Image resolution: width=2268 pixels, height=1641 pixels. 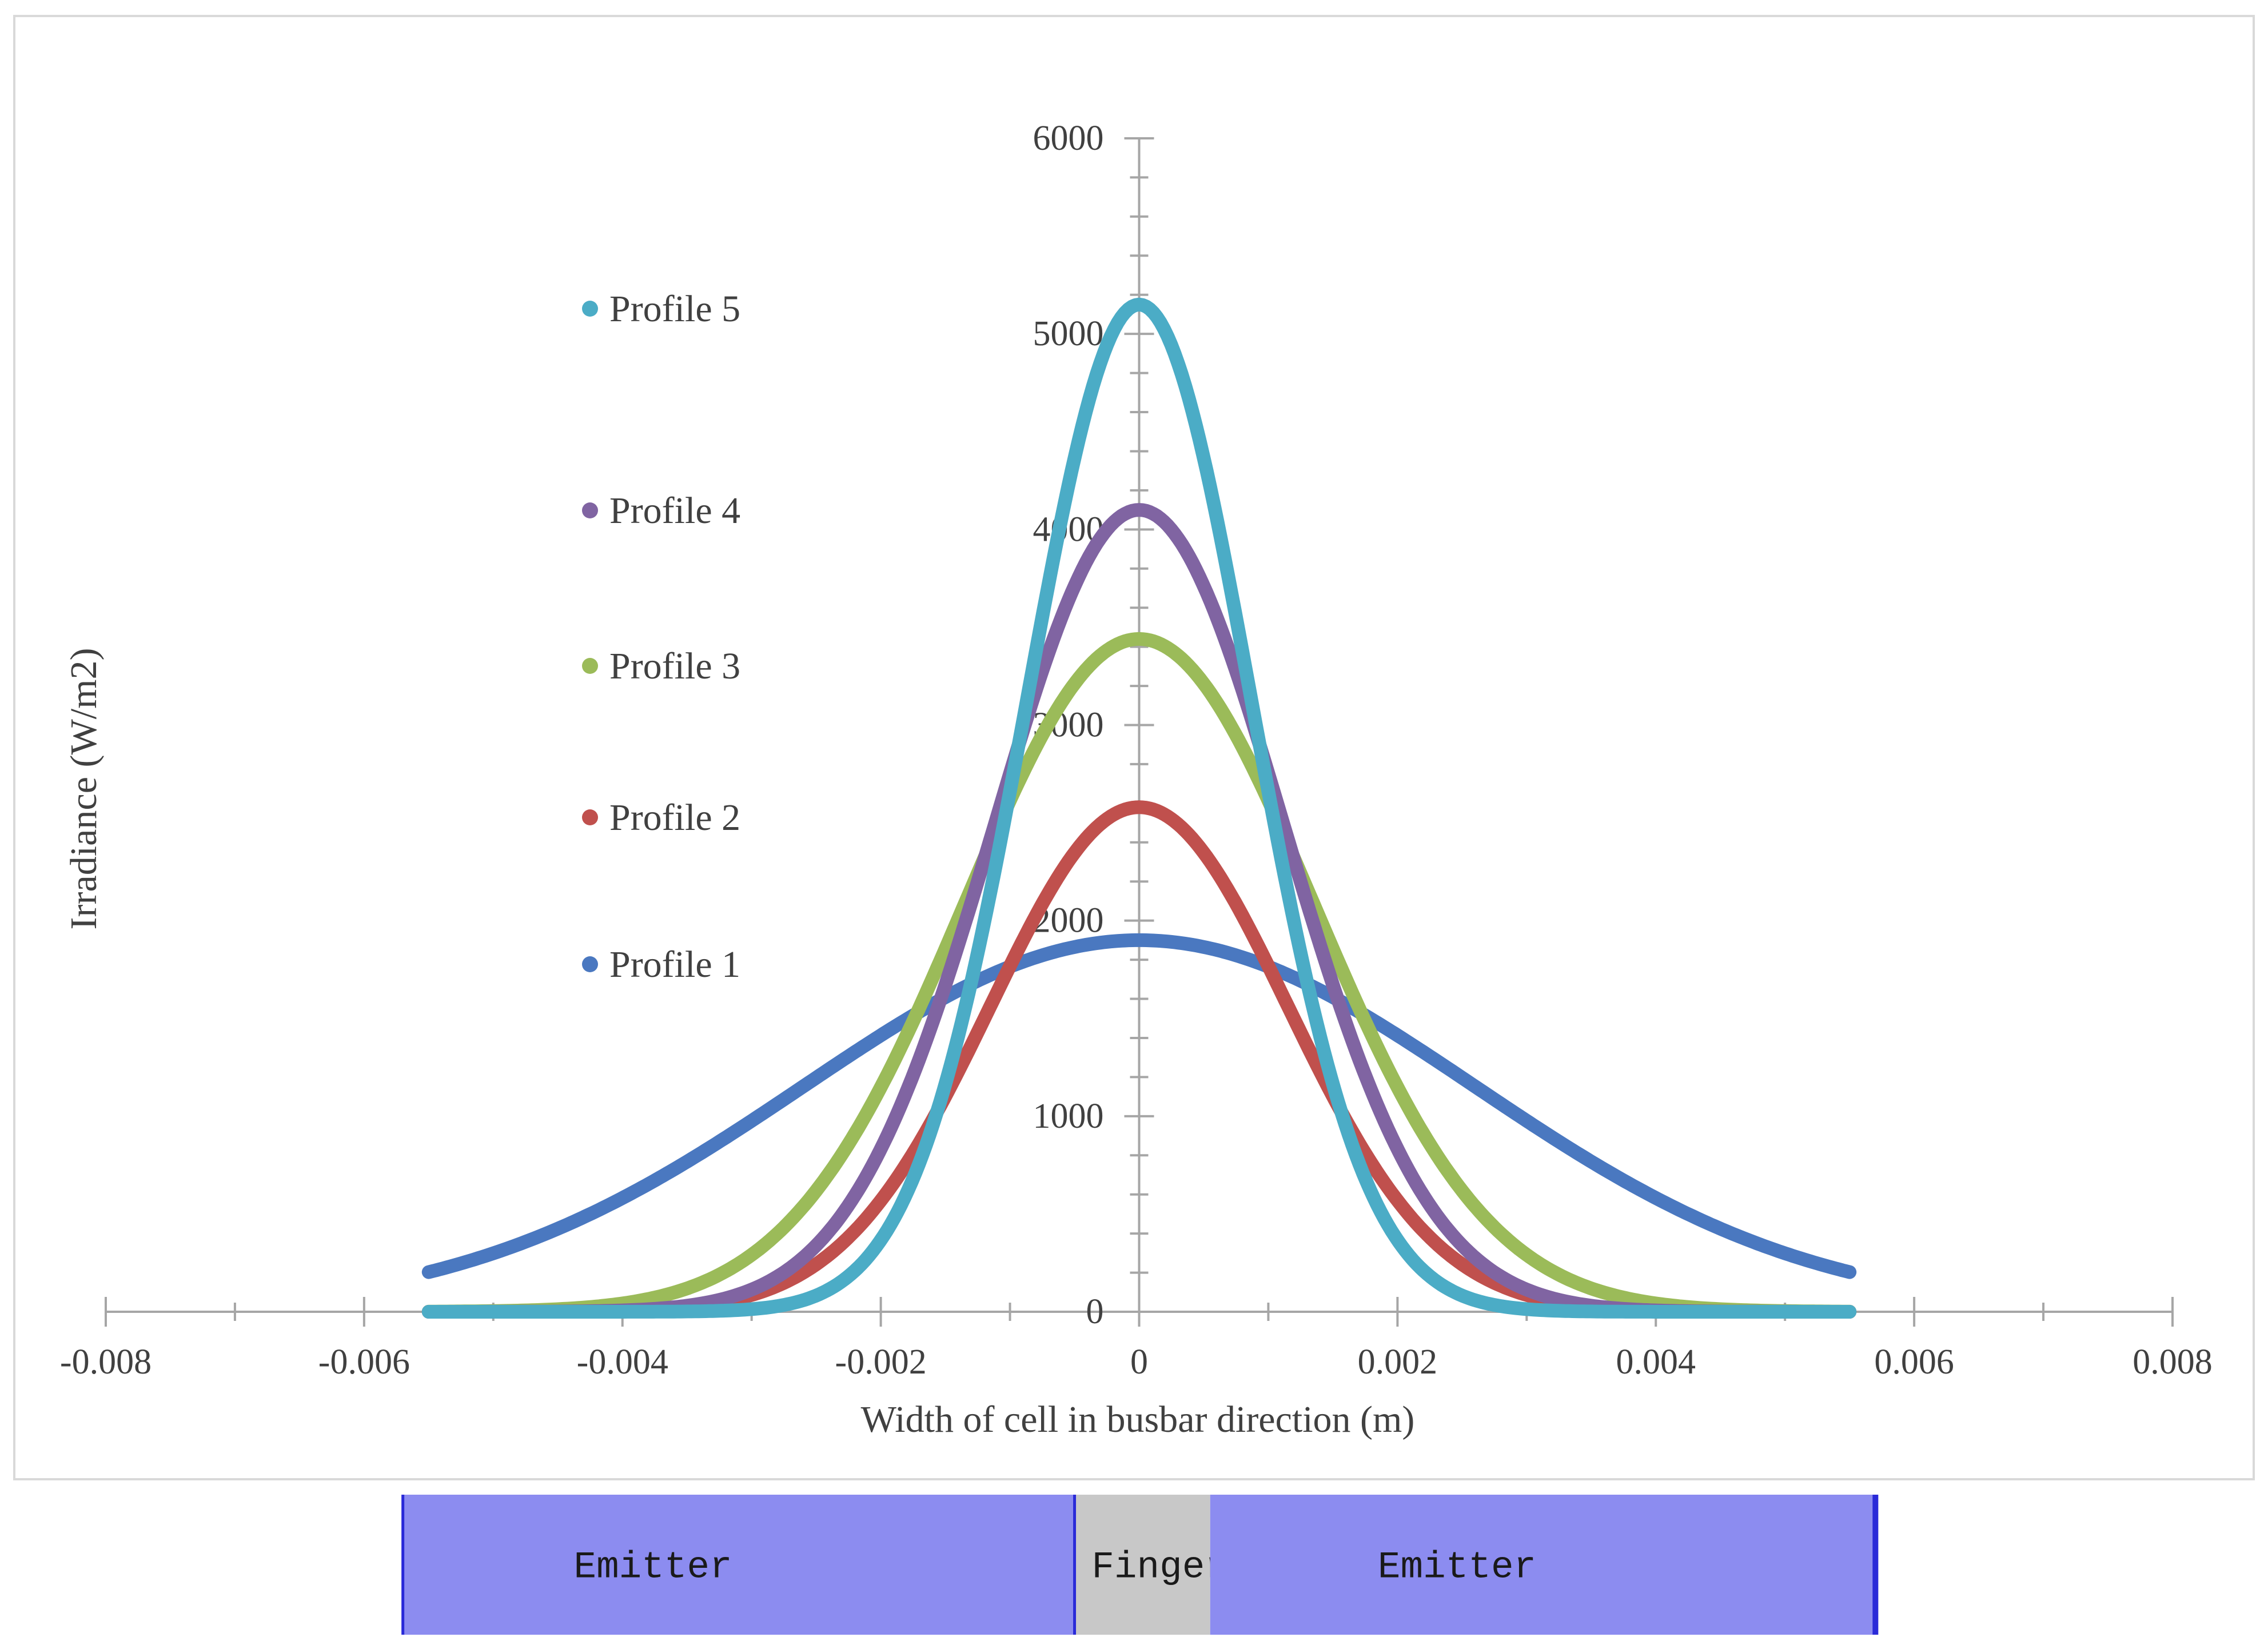 I want to click on y-axis-title: Irradiance (W/m2), so click(x=84, y=789).